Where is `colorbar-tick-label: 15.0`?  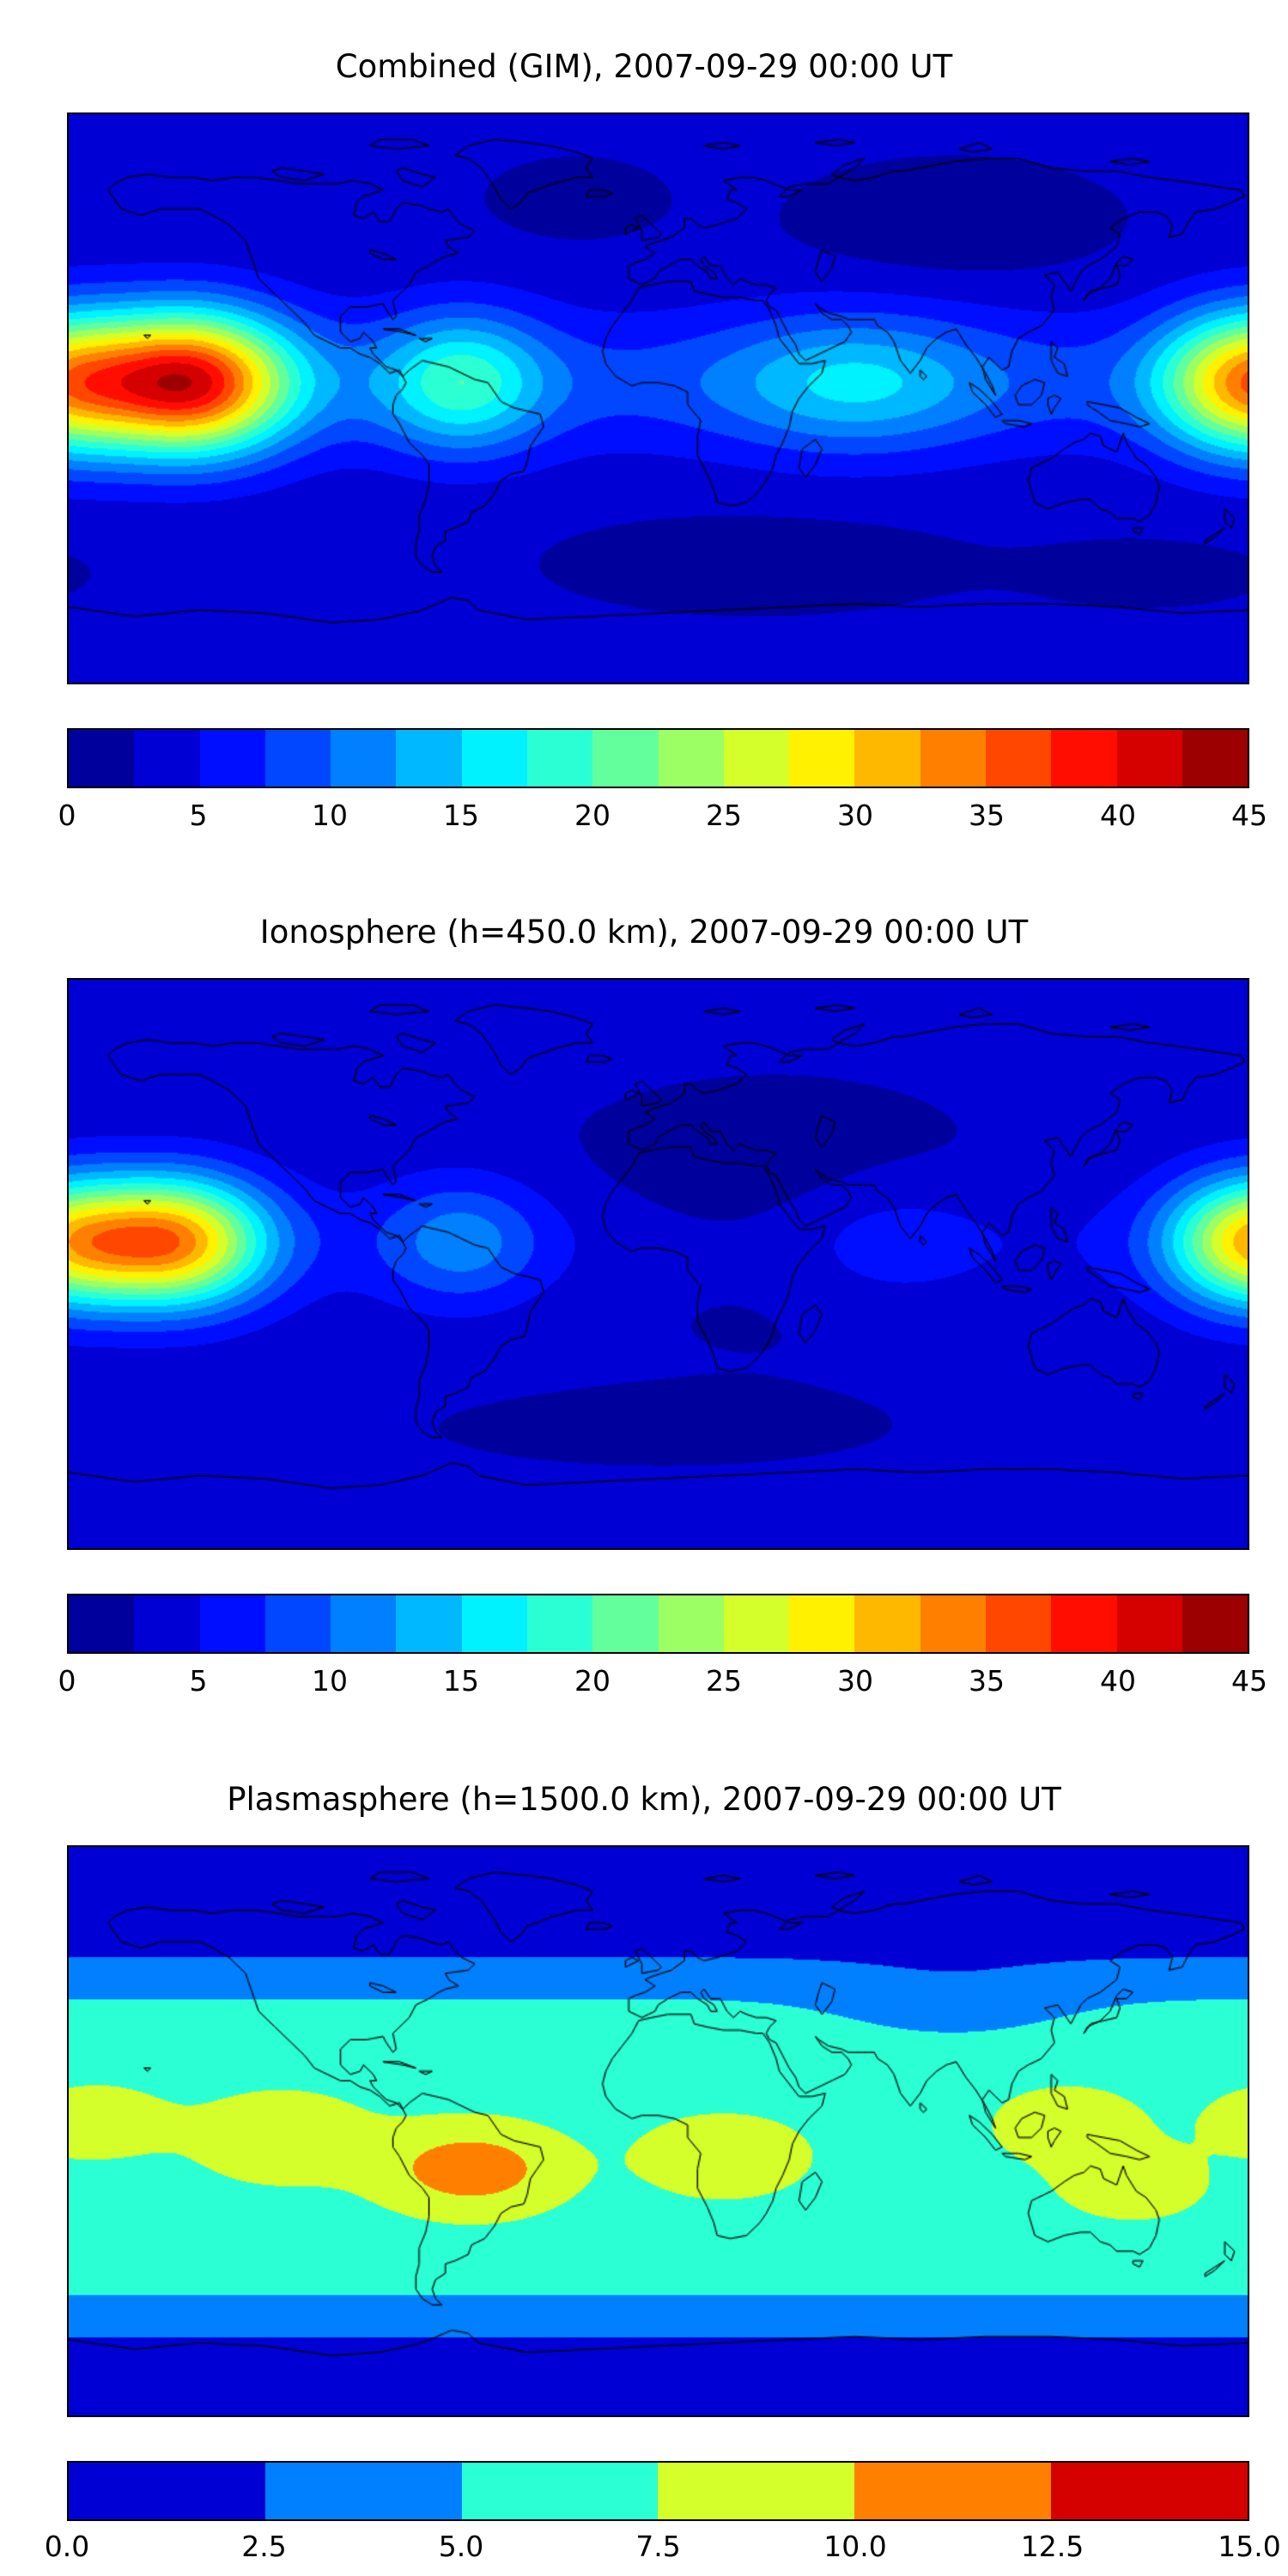
colorbar-tick-label: 15.0 is located at coordinates (1250, 2546).